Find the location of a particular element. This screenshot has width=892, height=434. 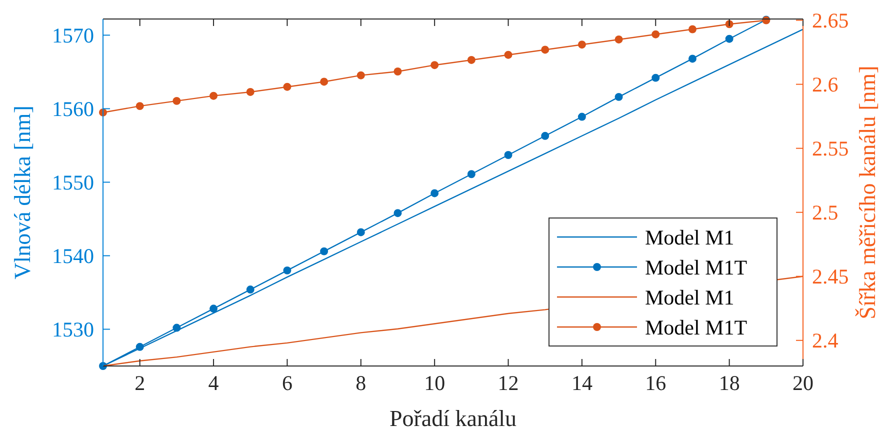

y-axis-title: Vlnová délka [nm] is located at coordinates (22, 193).